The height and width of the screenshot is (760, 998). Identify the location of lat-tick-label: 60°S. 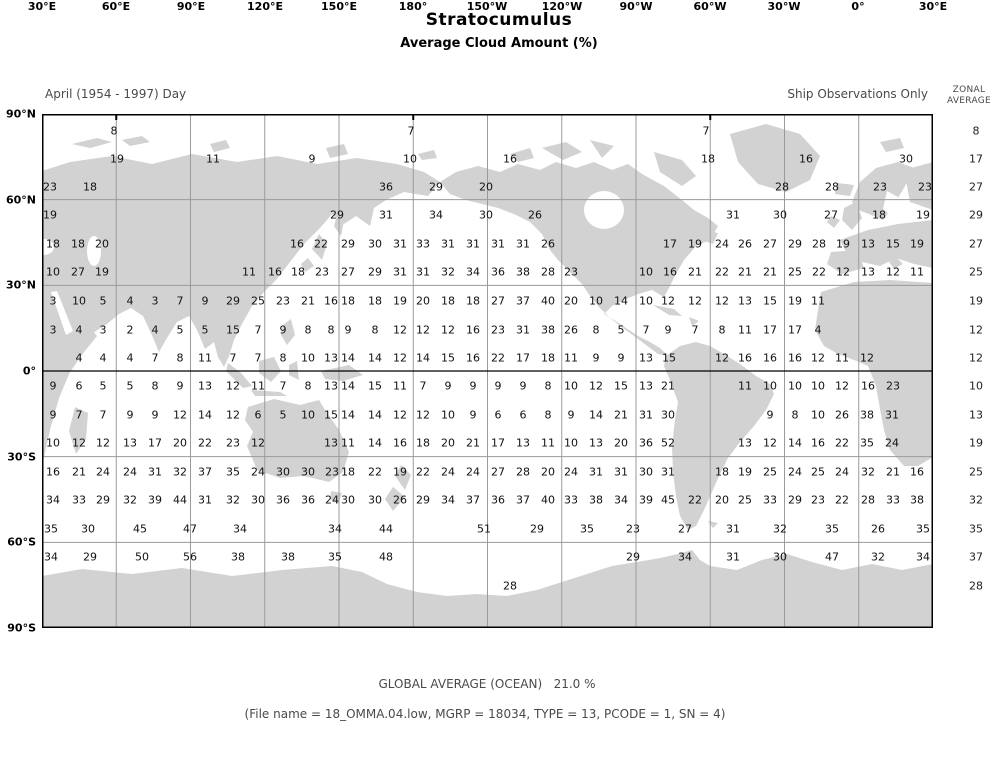
(21, 542).